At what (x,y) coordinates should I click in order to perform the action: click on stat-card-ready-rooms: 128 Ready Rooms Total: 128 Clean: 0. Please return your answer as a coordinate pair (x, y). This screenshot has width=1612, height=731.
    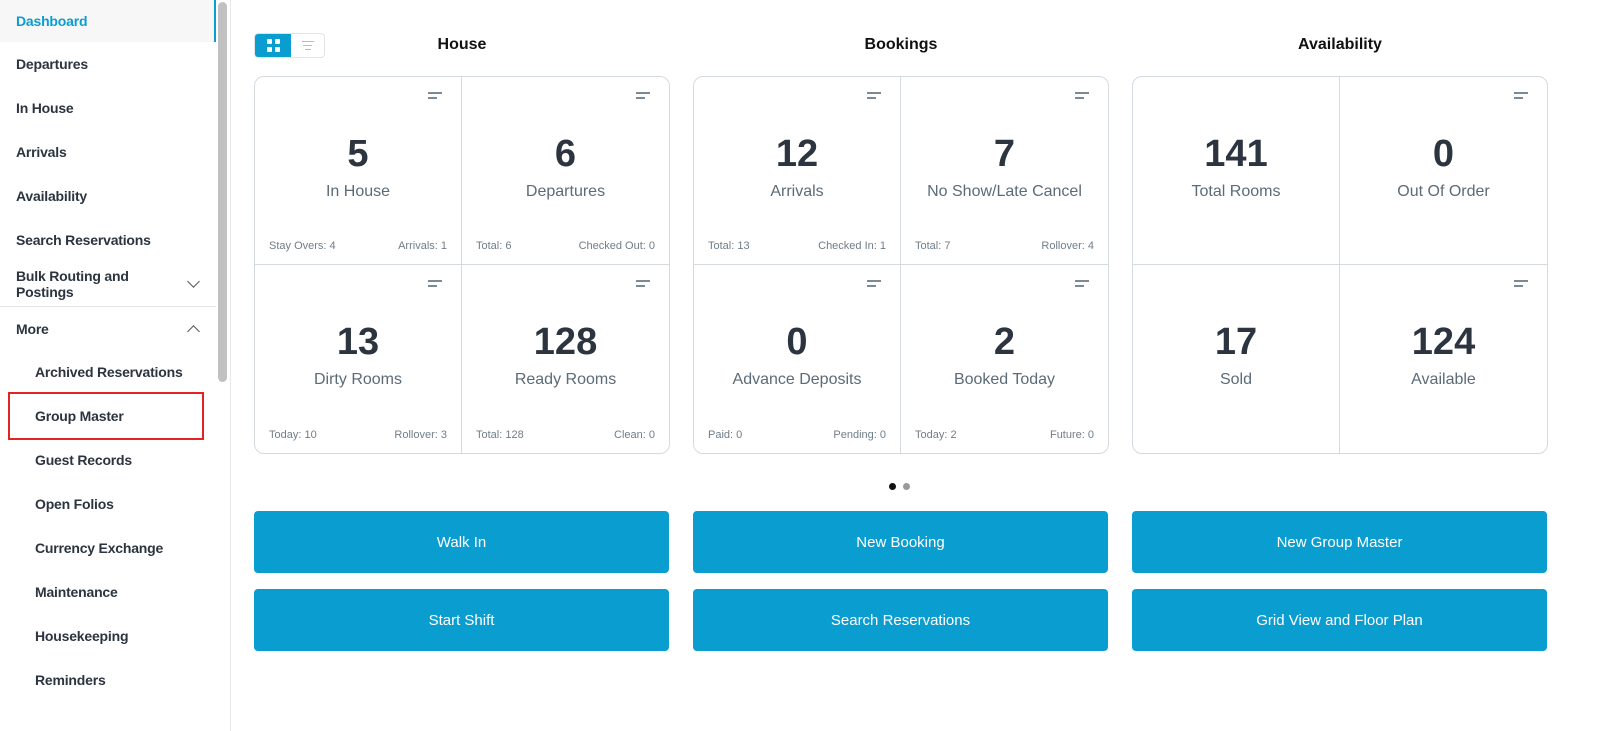
    Looking at the image, I should click on (565, 359).